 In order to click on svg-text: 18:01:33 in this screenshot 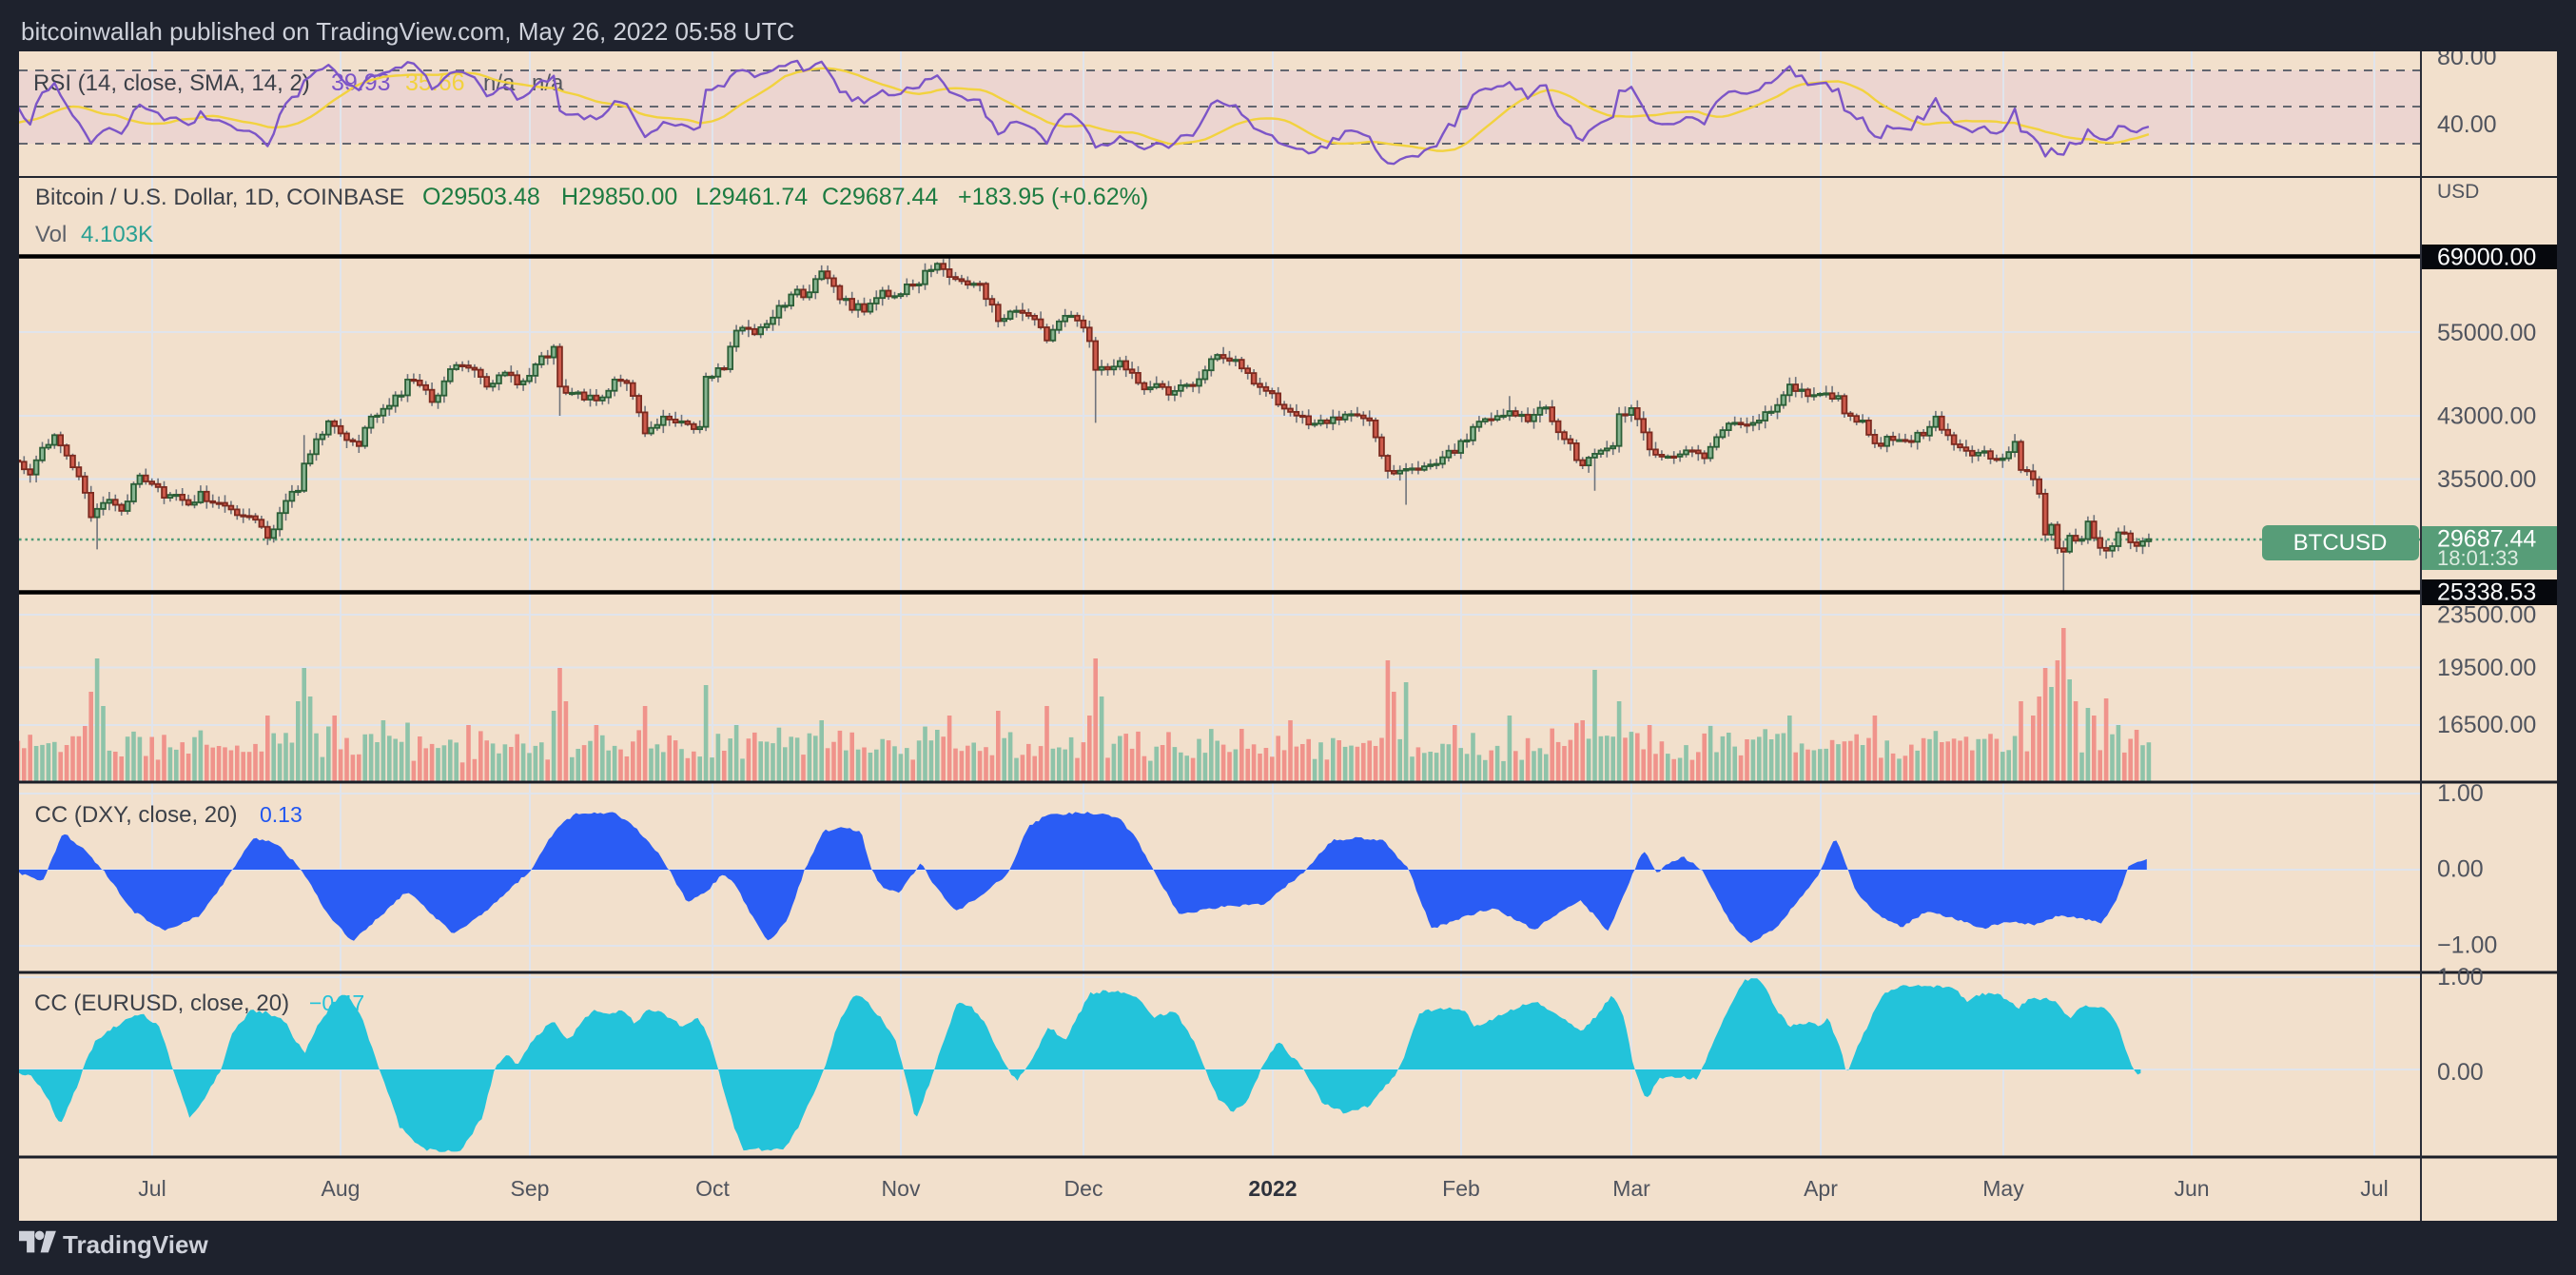, I will do `click(2478, 558)`.